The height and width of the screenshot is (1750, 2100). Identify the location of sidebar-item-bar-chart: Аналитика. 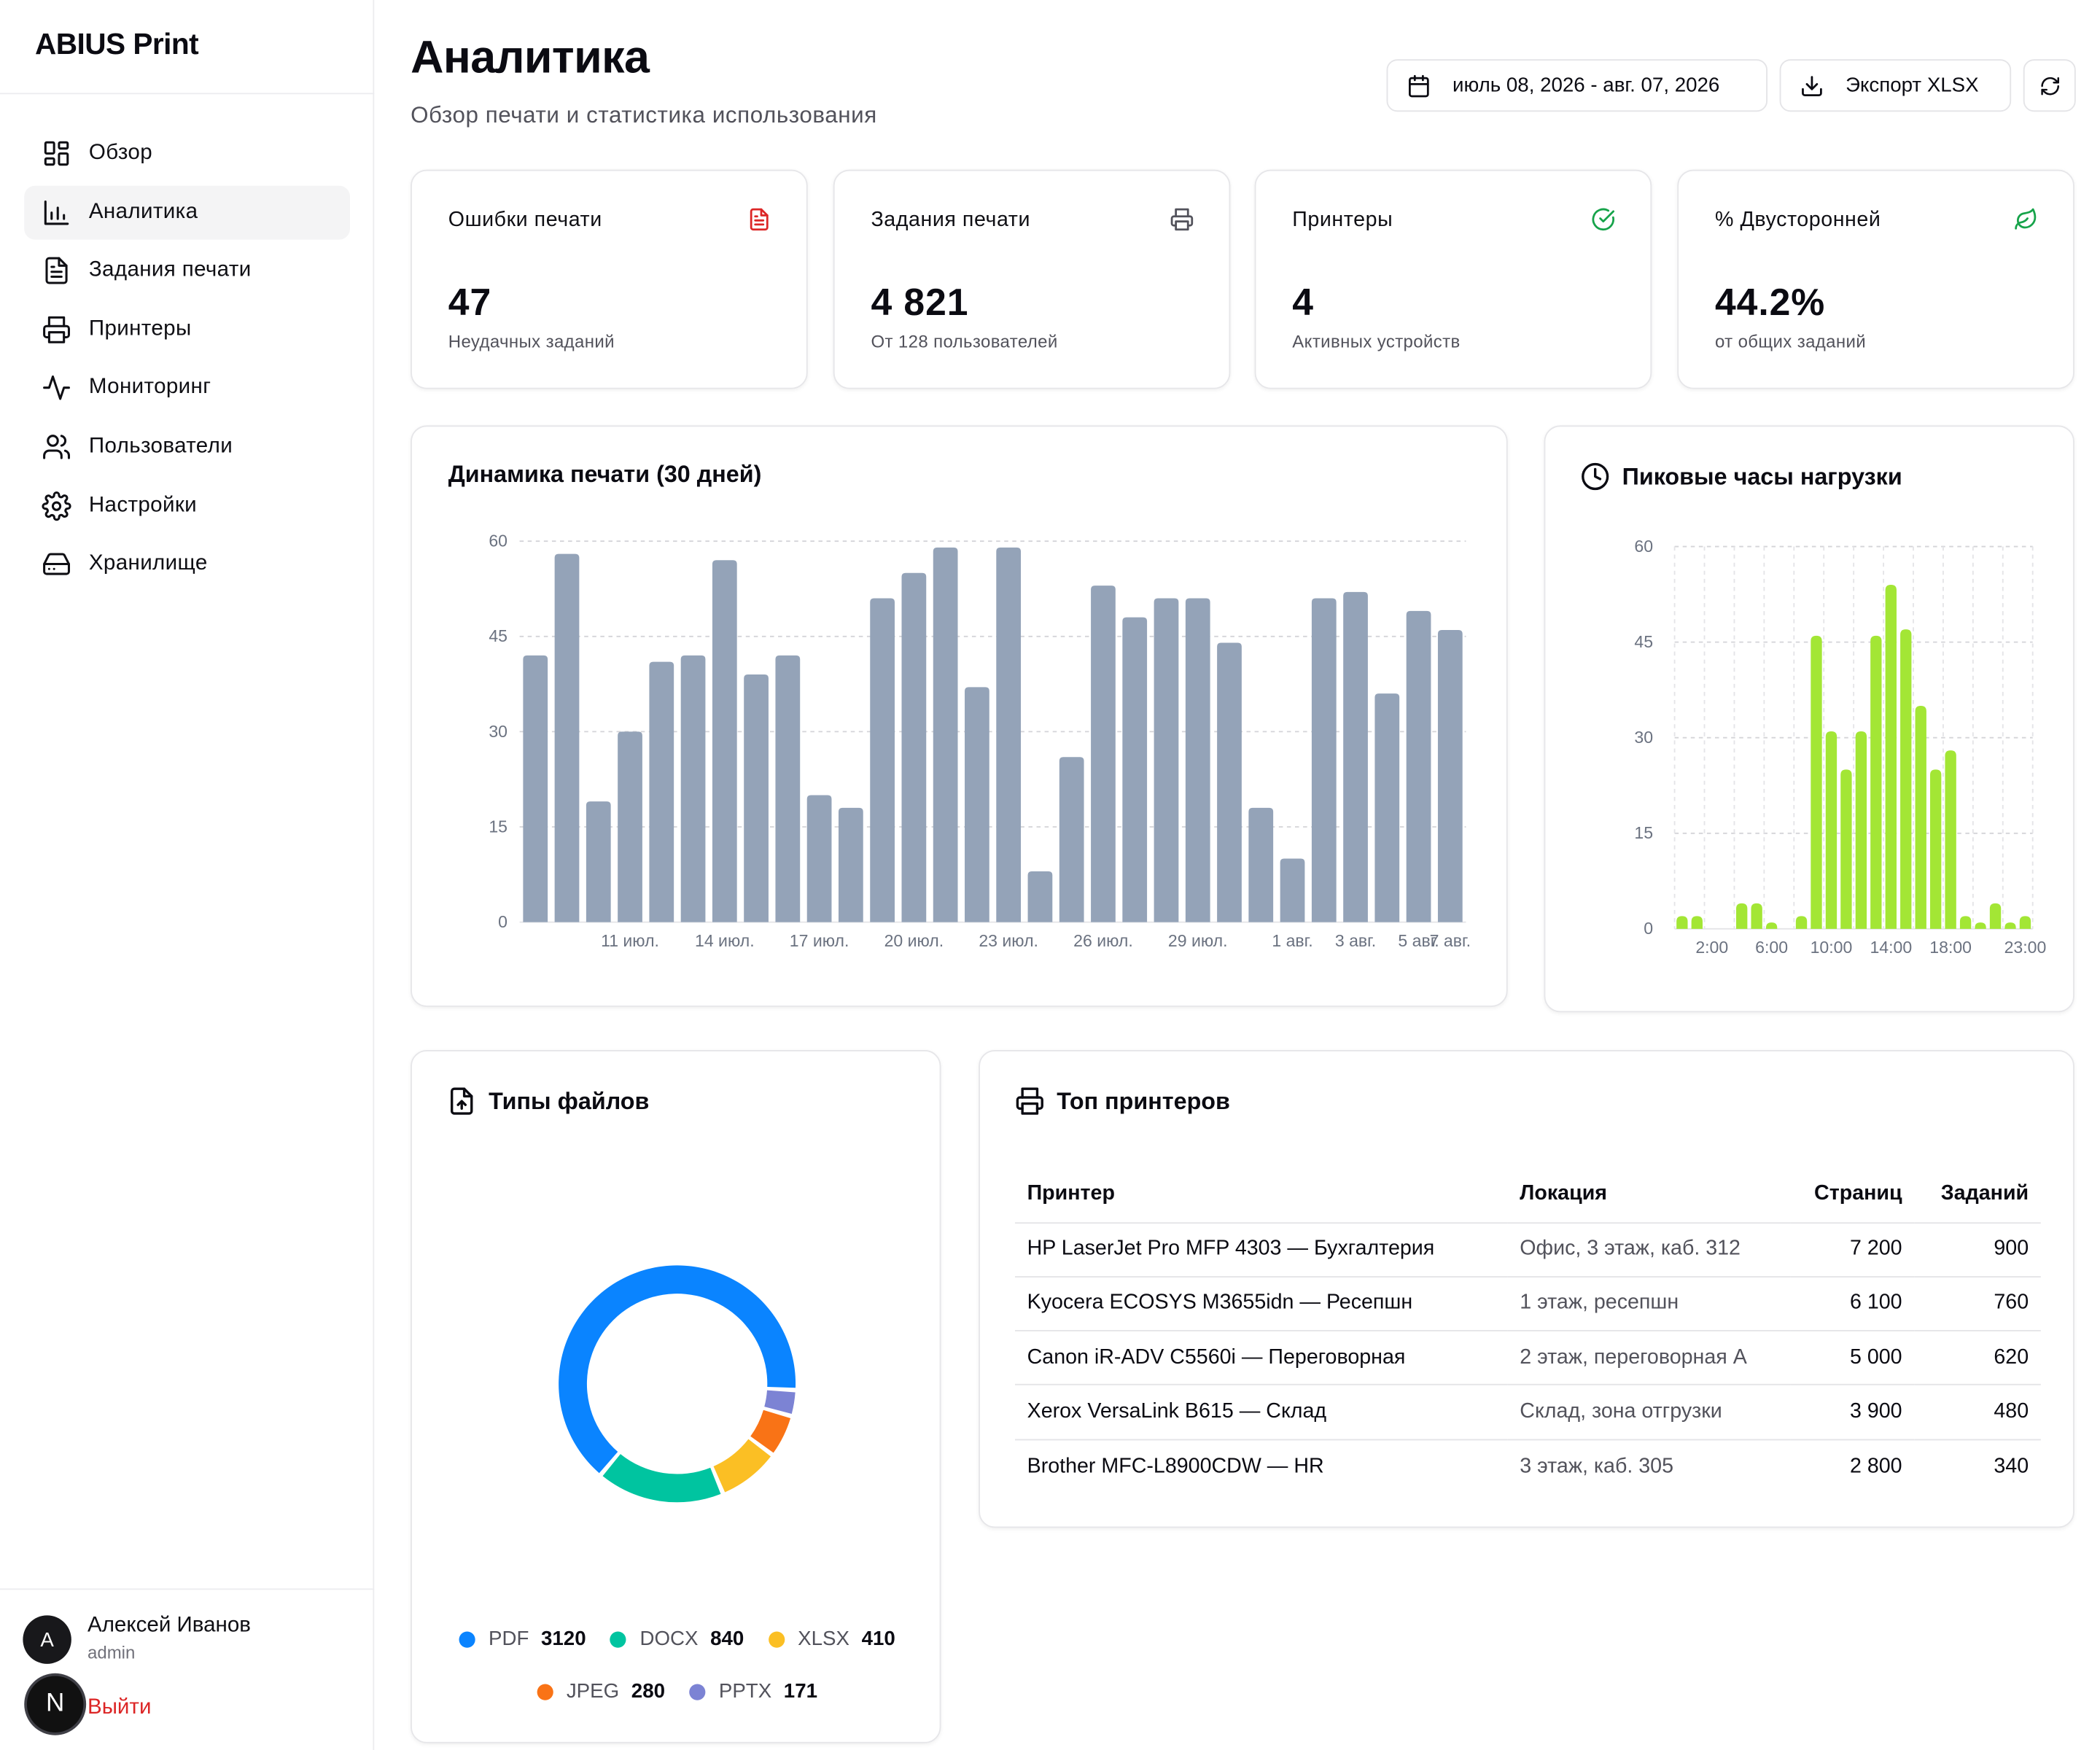
(187, 212).